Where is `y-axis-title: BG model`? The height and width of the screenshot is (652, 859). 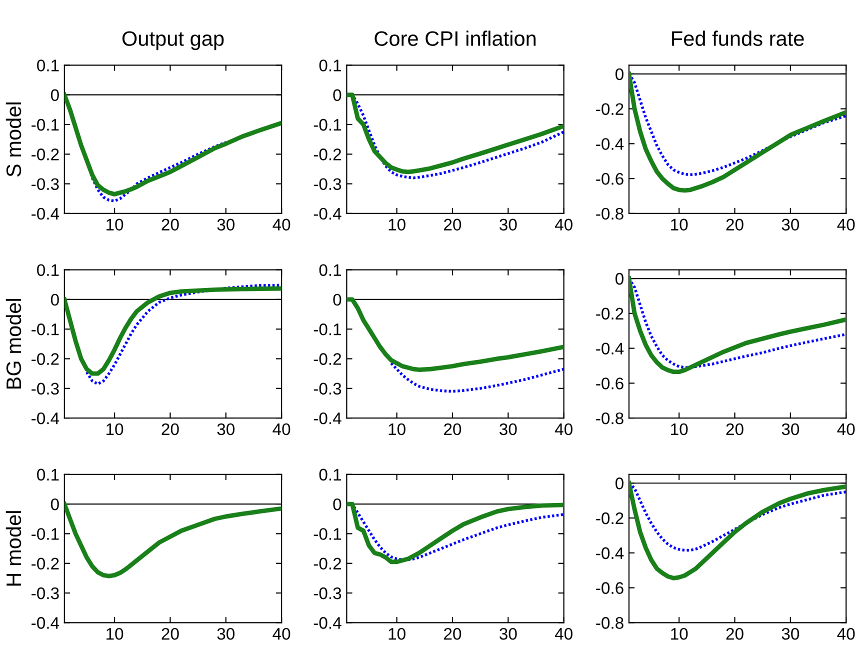 y-axis-title: BG model is located at coordinates (14, 344).